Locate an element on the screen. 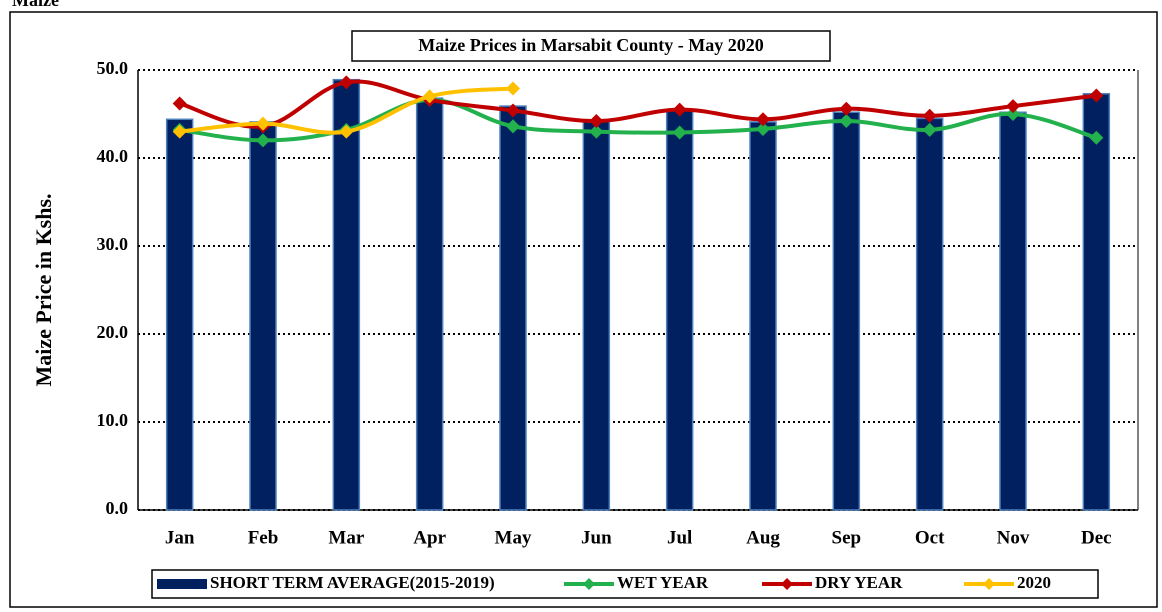  x-tick-label: Nov is located at coordinates (1013, 537).